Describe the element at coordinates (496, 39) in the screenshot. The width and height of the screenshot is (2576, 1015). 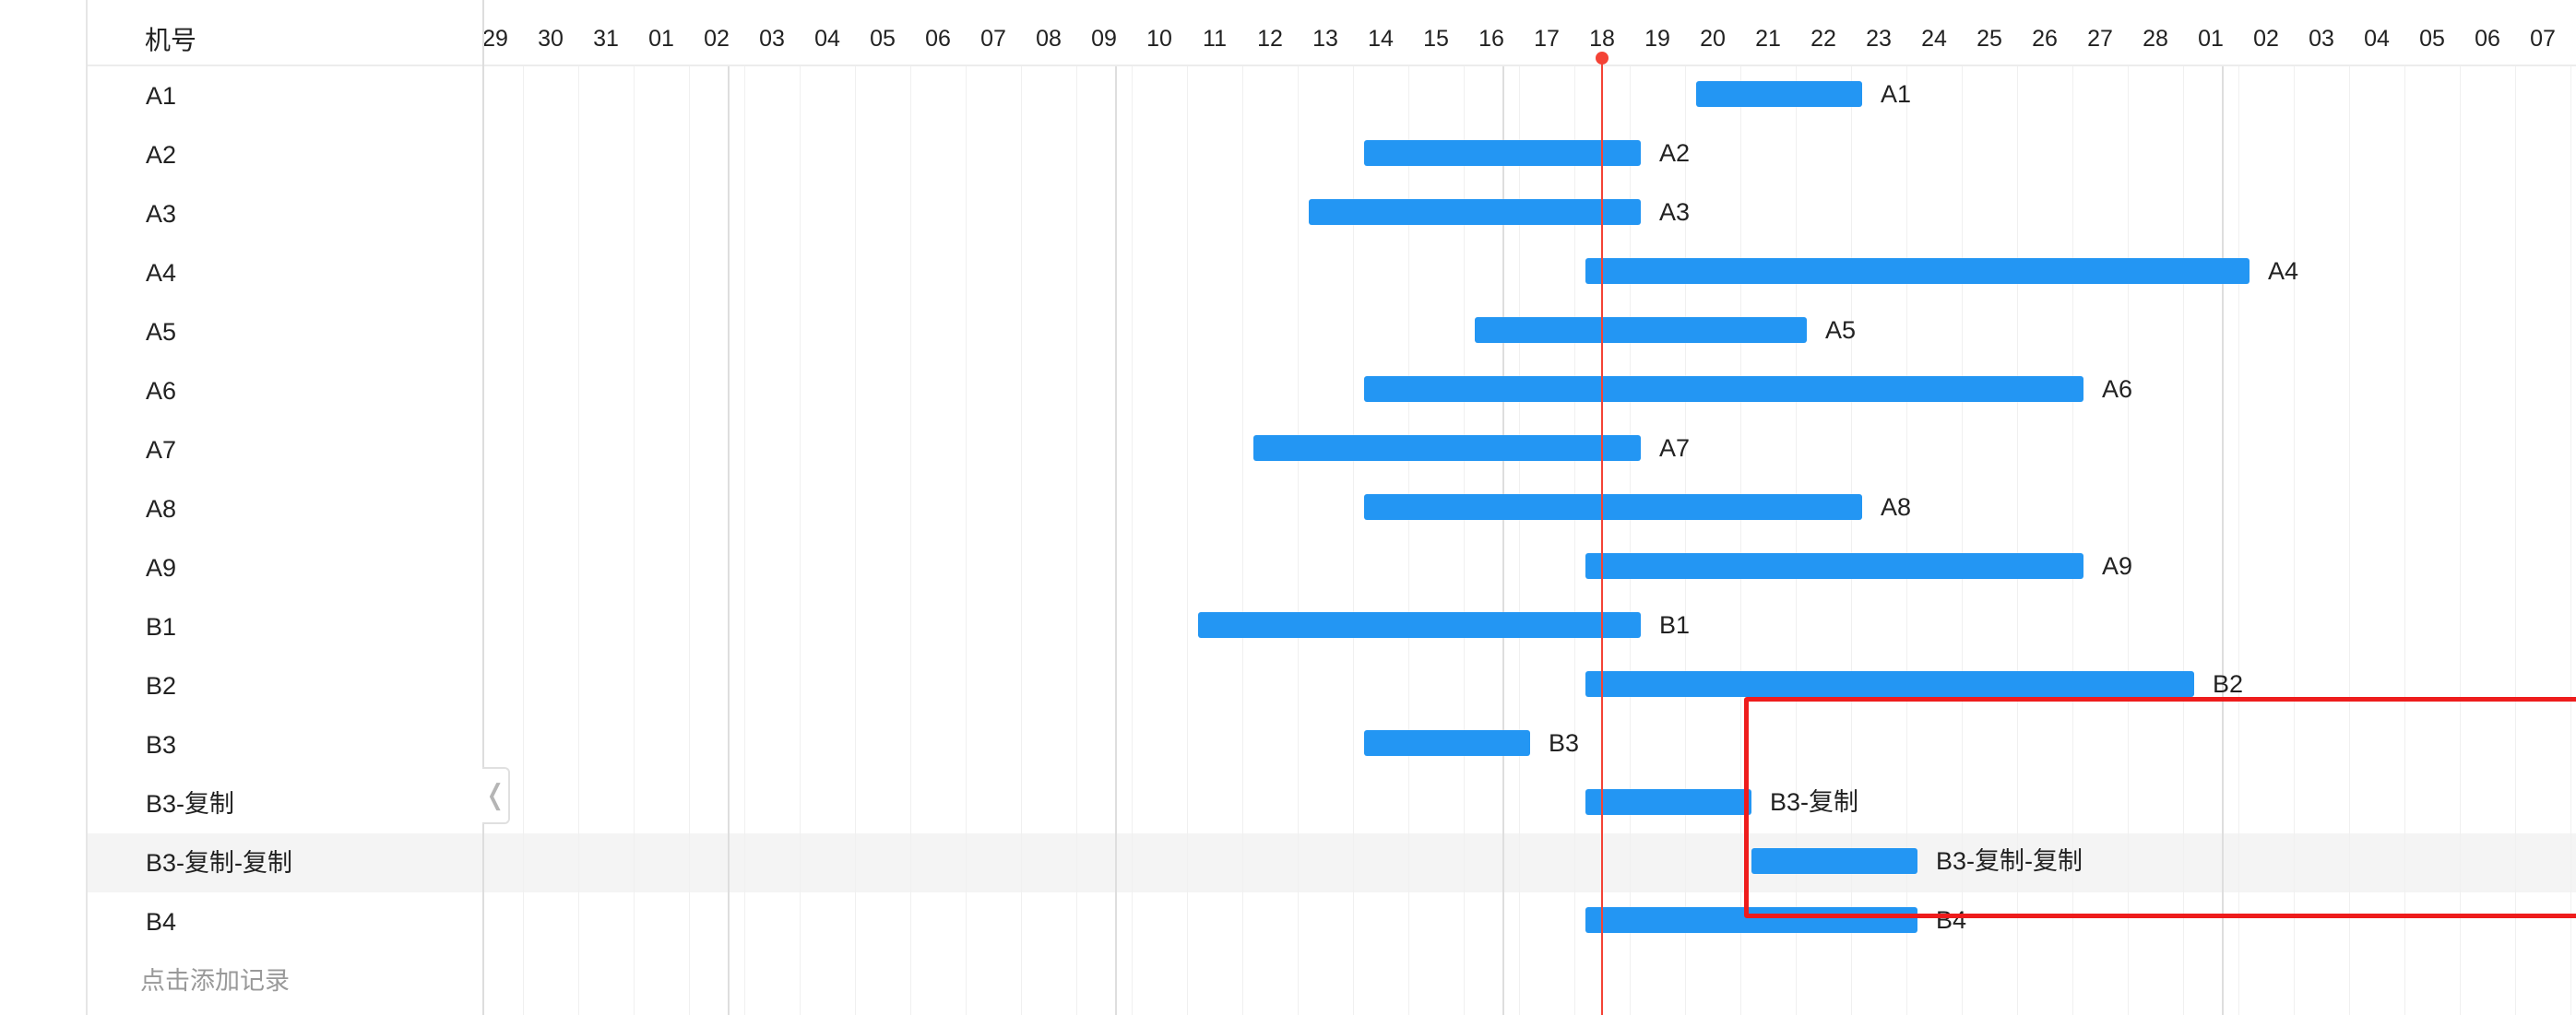
I see `day-tick: 29` at that location.